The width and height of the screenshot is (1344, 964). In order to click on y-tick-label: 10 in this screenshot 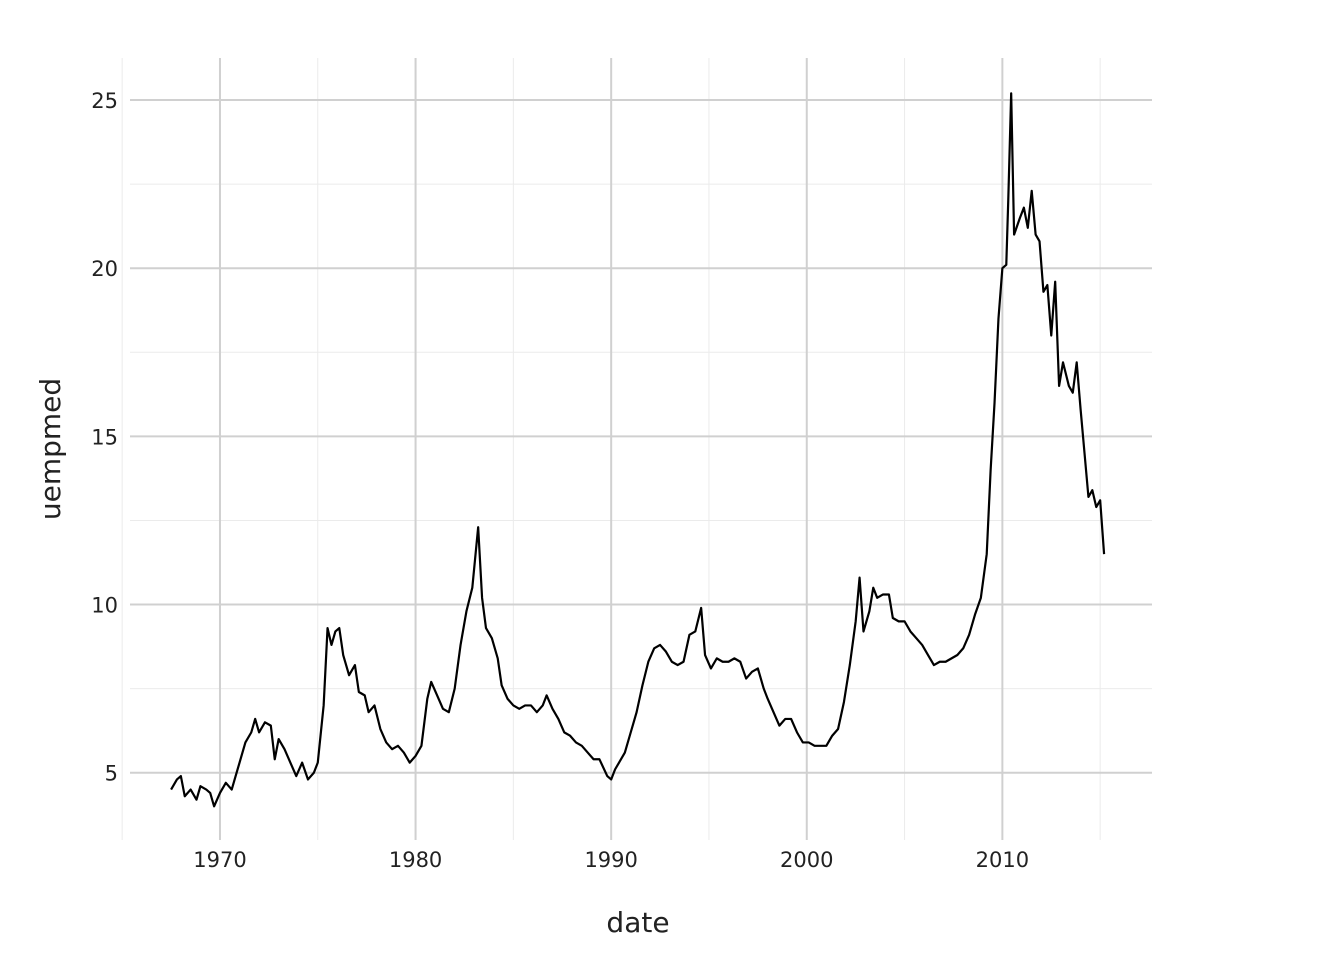, I will do `click(104, 606)`.